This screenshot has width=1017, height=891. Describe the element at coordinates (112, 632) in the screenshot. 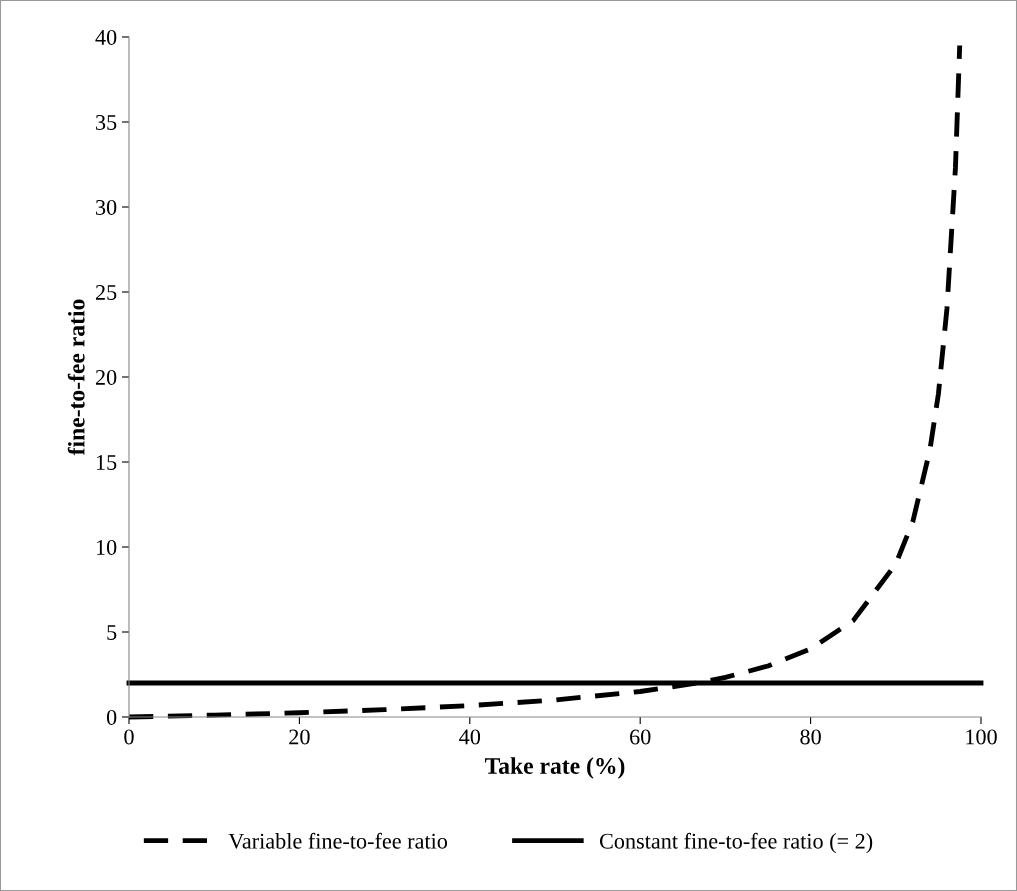

I see `y-tick-label: 5` at that location.